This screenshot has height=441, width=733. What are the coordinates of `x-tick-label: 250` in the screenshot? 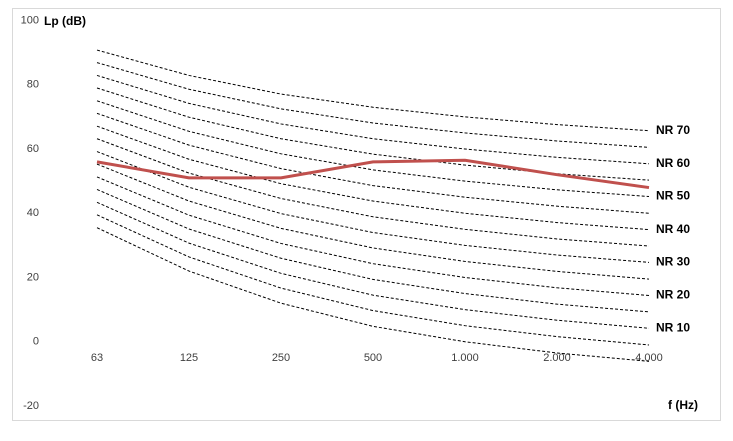 It's located at (281, 358).